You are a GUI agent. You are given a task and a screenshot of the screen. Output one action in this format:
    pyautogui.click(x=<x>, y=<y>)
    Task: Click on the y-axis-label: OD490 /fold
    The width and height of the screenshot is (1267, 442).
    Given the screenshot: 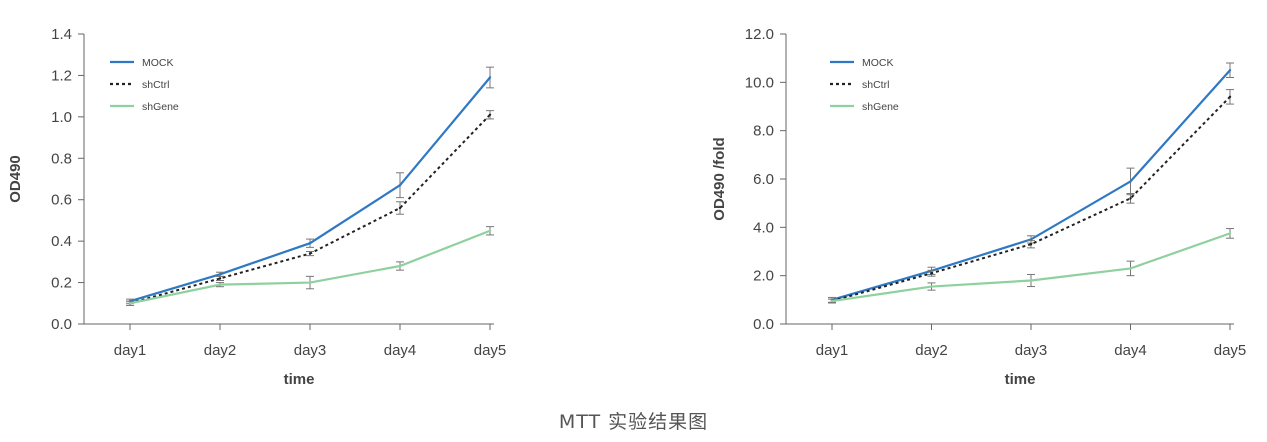 What is the action you would take?
    pyautogui.click(x=719, y=178)
    